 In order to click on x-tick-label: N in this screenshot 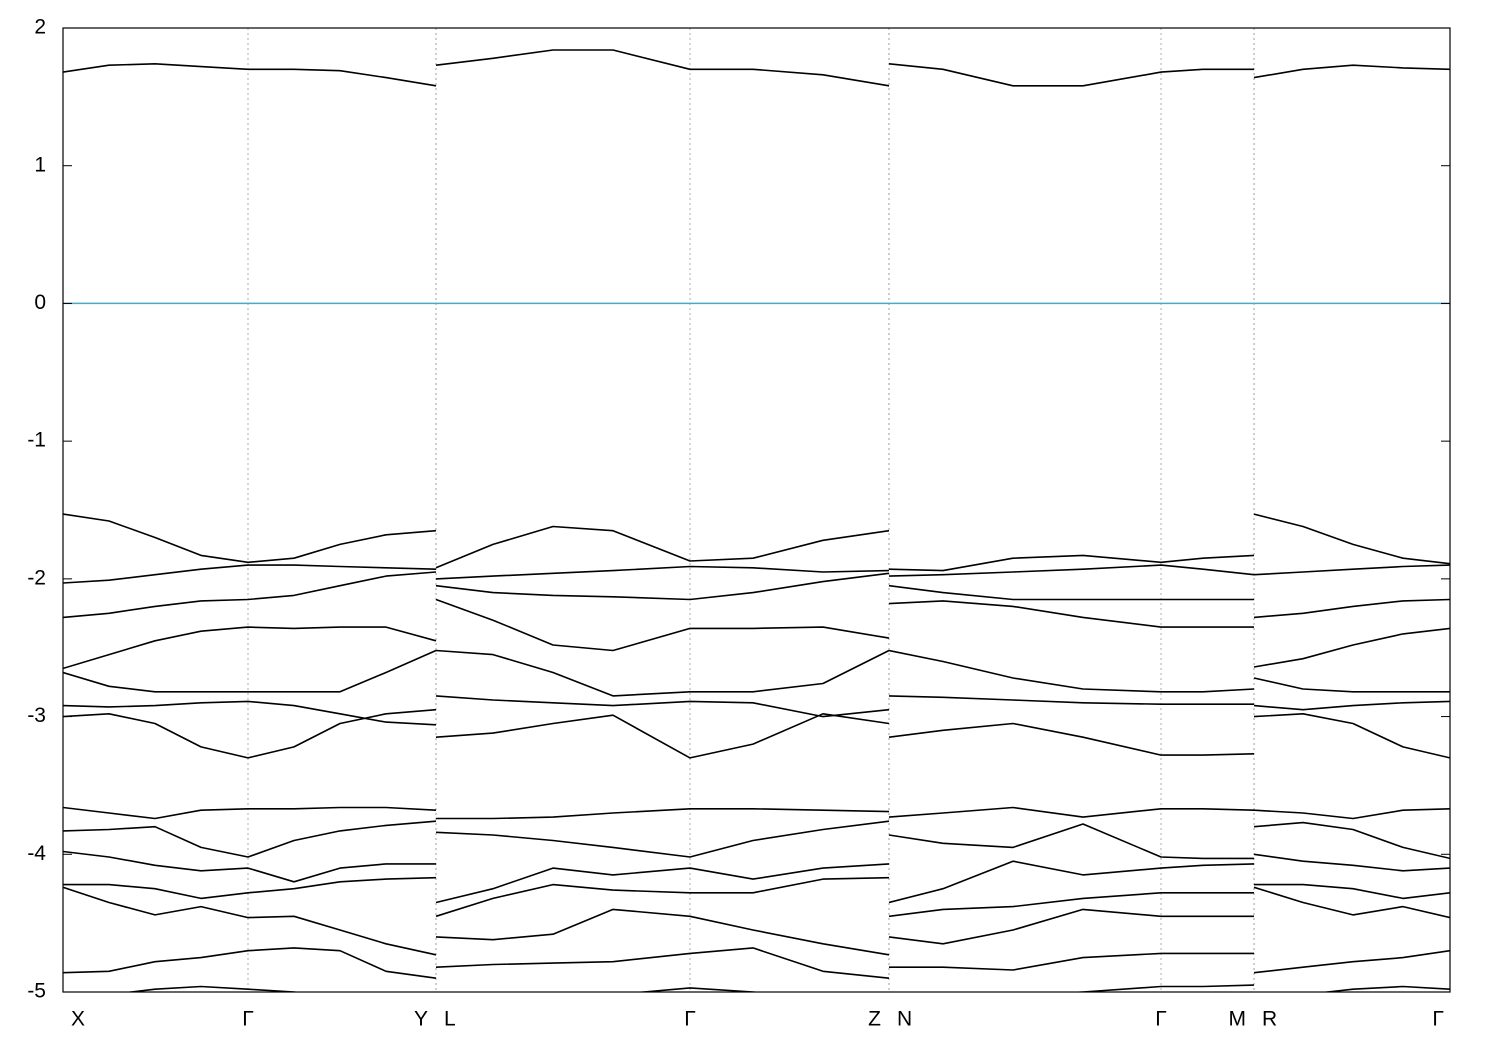, I will do `click(904, 1019)`.